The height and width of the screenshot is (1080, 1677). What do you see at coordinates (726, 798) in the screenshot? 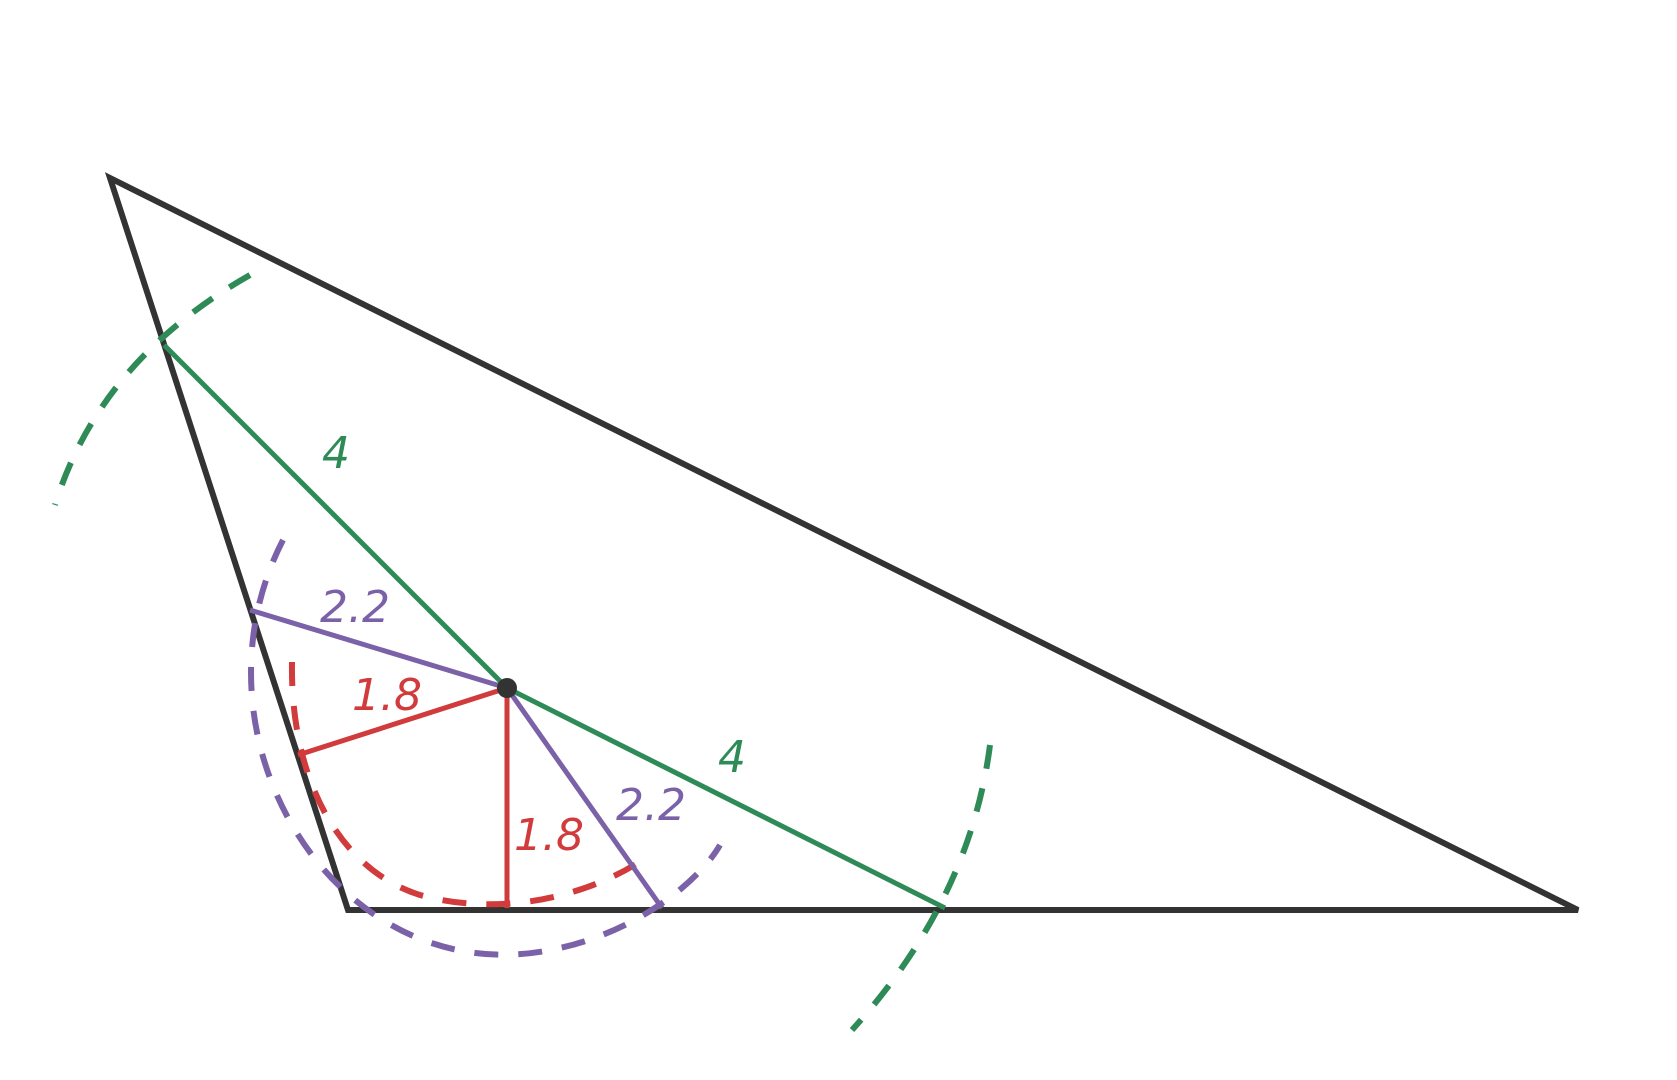
I see `green-segment-lower` at bounding box center [726, 798].